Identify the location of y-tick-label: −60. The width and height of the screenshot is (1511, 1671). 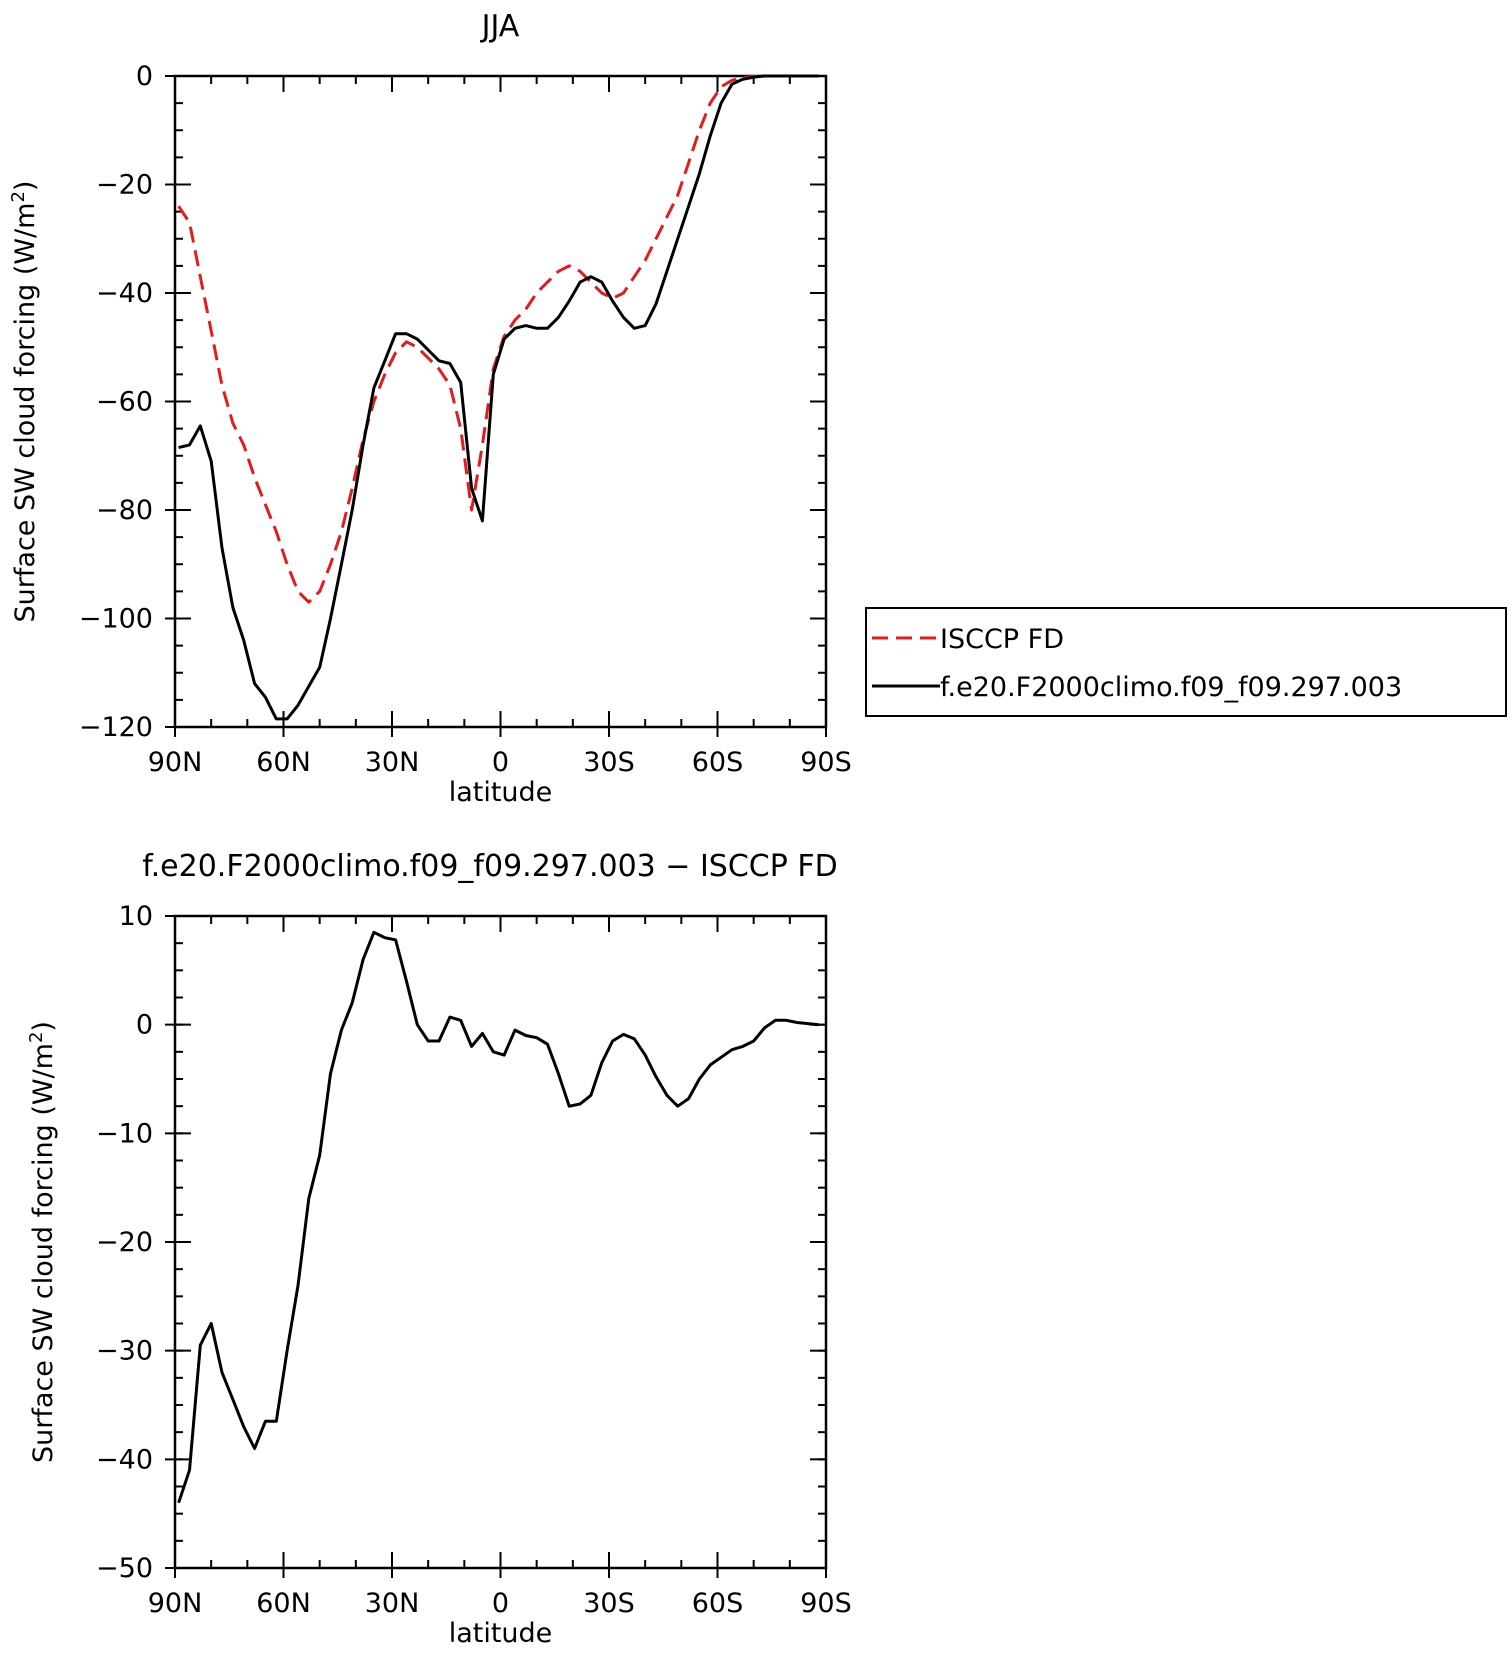
(124, 402).